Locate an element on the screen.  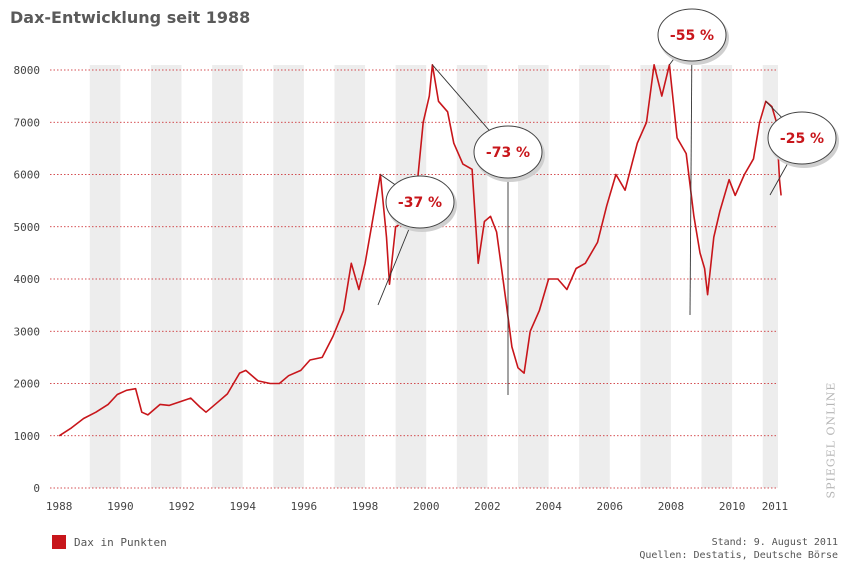
y-tick-label: 2000 is located at coordinates (27, 384).